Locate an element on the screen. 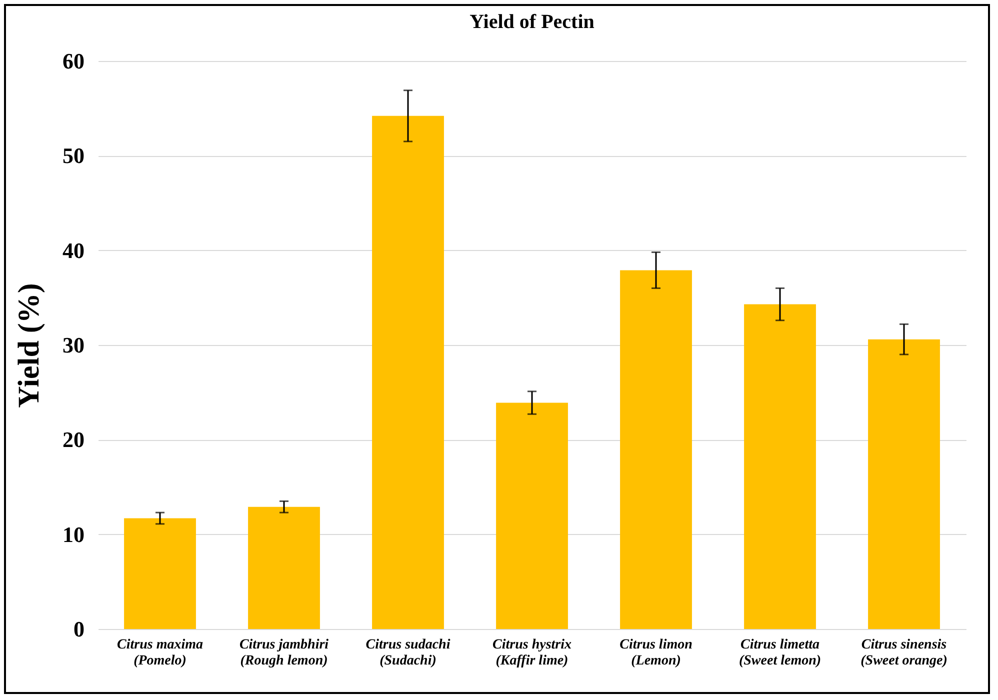 The width and height of the screenshot is (998, 700). chart-title: Yield of Pectin is located at coordinates (532, 22).